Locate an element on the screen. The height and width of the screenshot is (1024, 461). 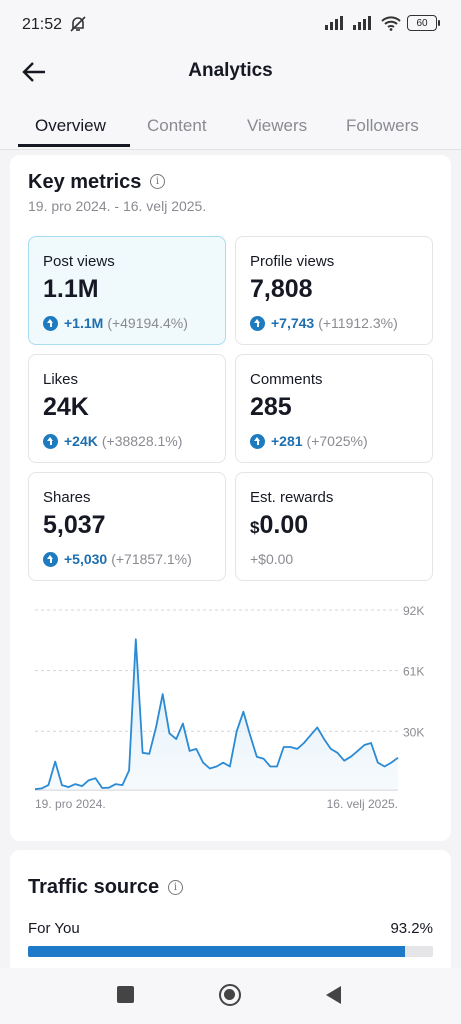
traffic-row-value: 93.2% is located at coordinates (411, 928).